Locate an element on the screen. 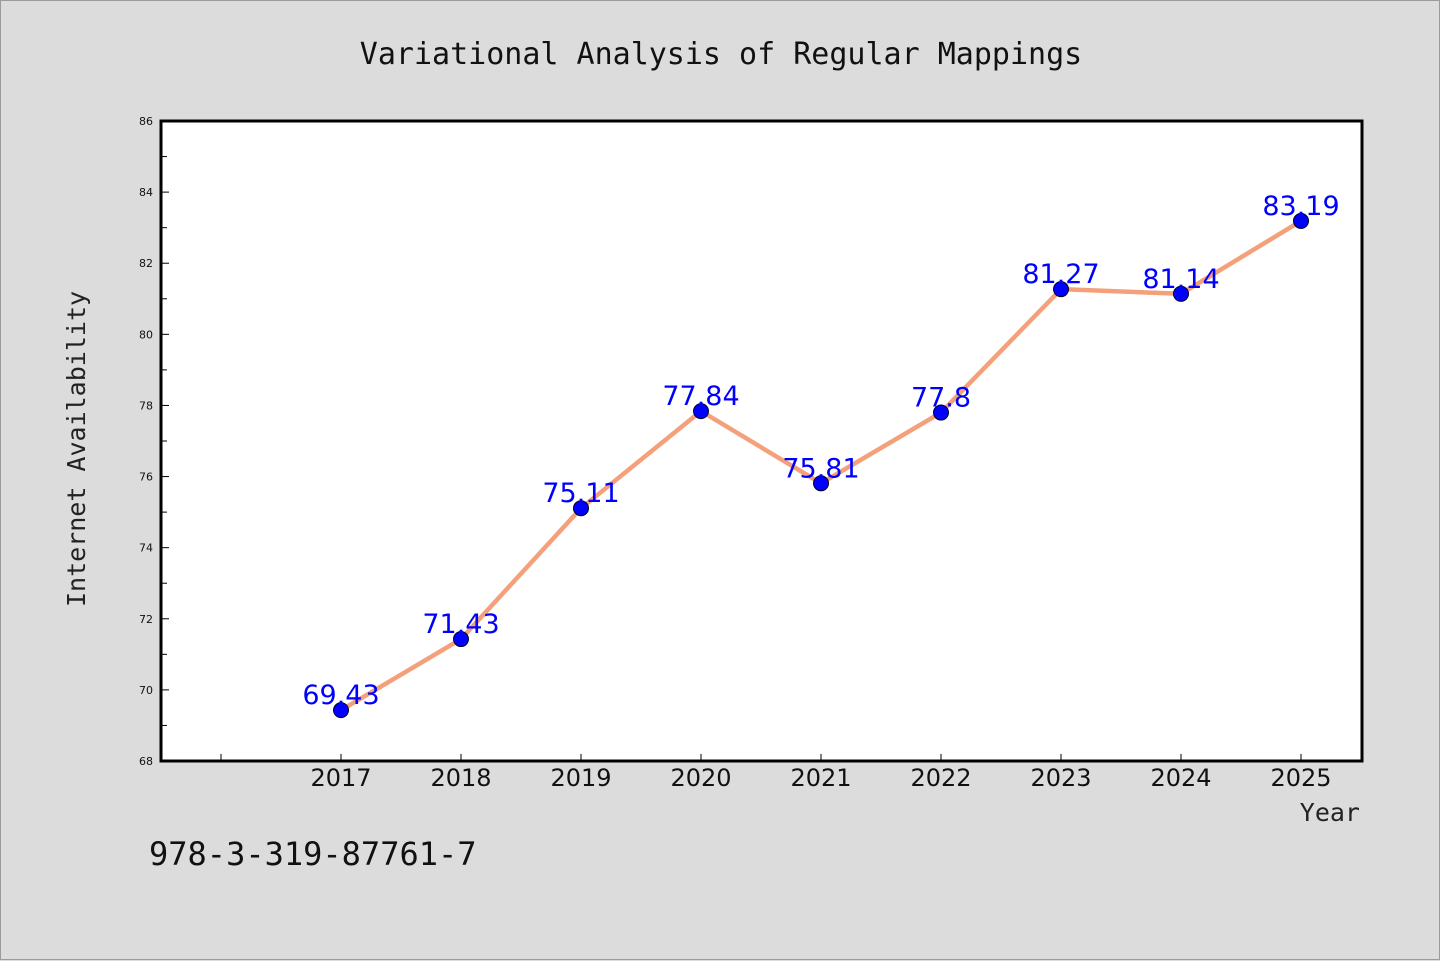 This screenshot has width=1440, height=961. y-tick-label: 68 is located at coordinates (146, 761).